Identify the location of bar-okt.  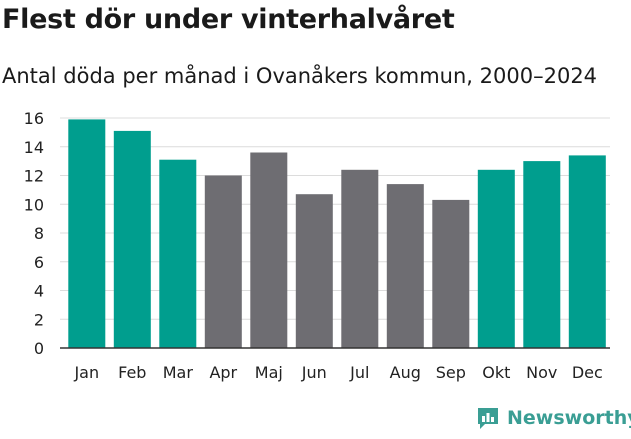
(496, 259).